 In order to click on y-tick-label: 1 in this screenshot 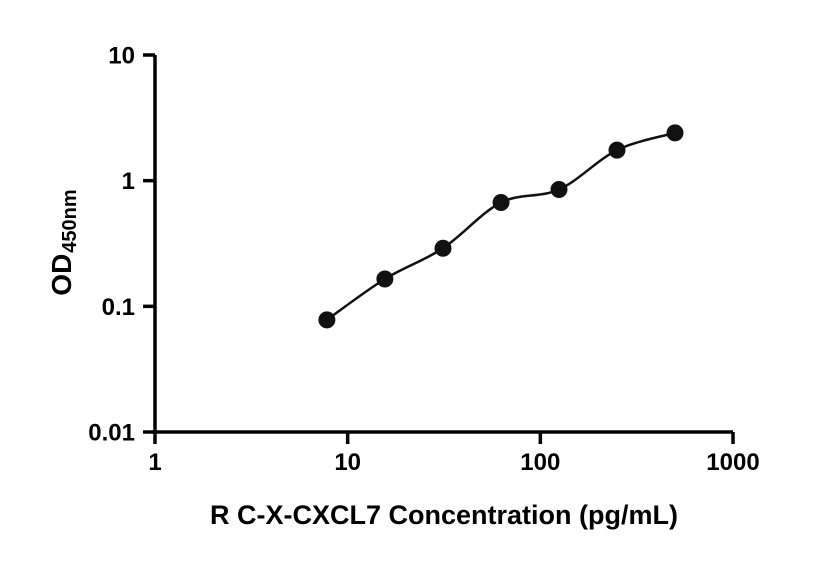, I will do `click(128, 181)`.